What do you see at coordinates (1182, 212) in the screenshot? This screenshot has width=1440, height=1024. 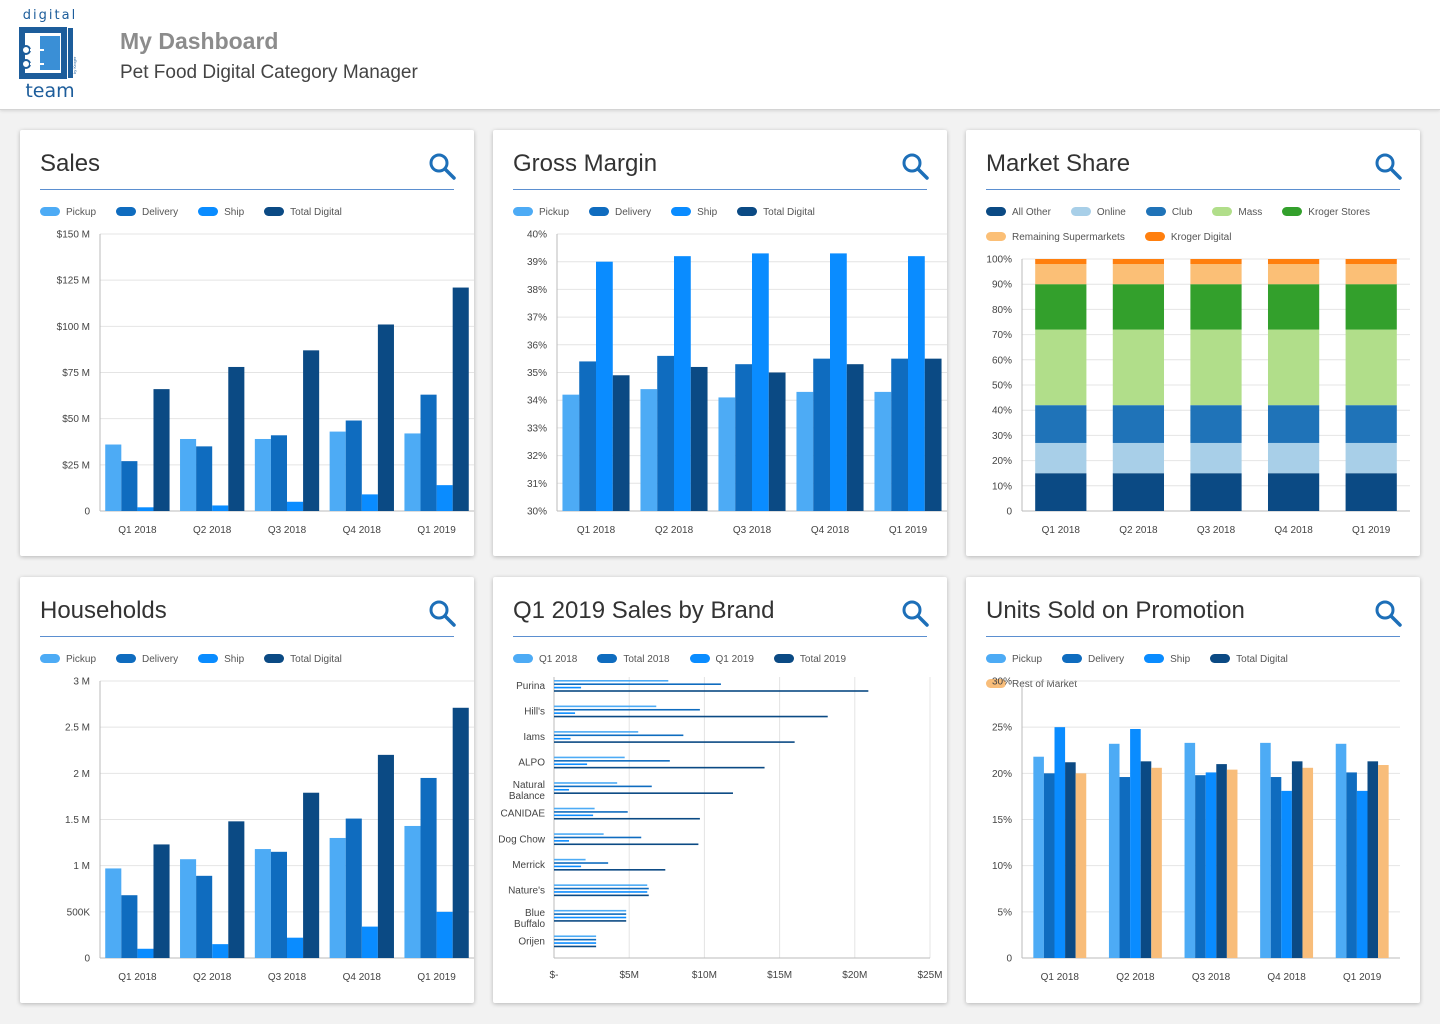 I see `legend-label: Club` at bounding box center [1182, 212].